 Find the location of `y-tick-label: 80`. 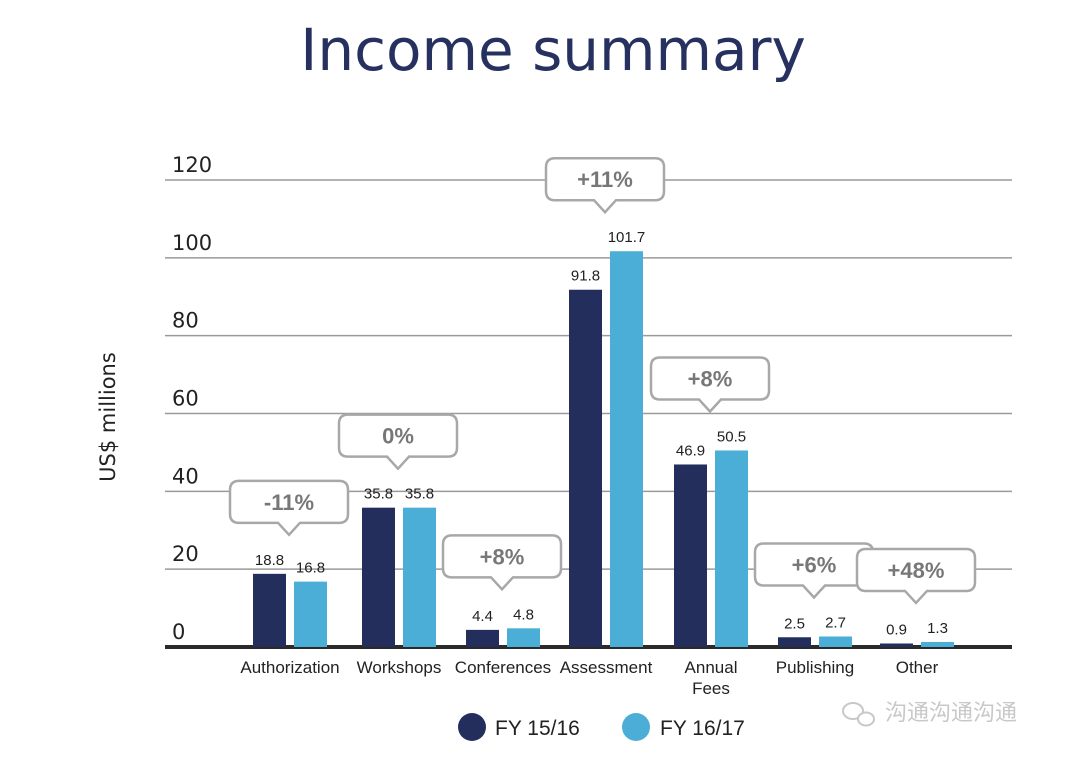

y-tick-label: 80 is located at coordinates (185, 321).